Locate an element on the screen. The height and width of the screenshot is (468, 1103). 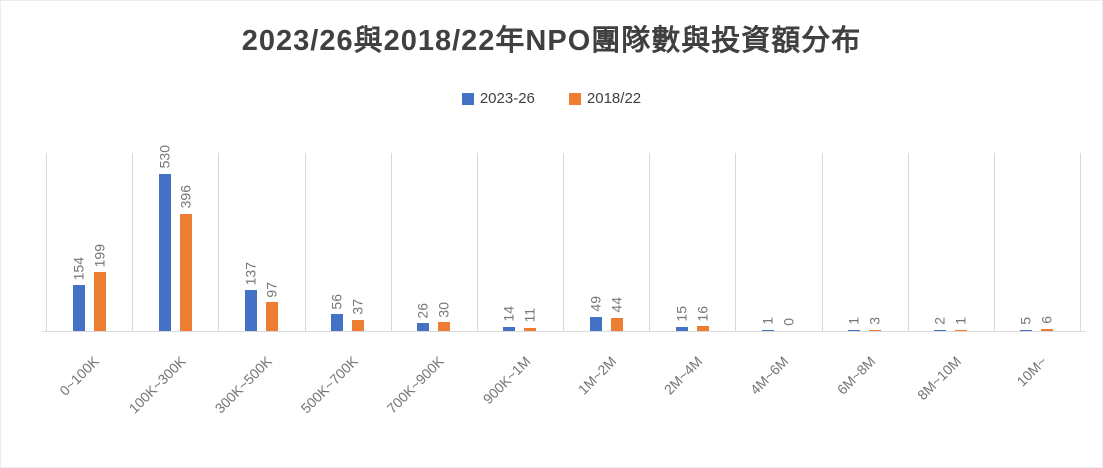
bar-2023-26-300K~500K is located at coordinates (250, 310).